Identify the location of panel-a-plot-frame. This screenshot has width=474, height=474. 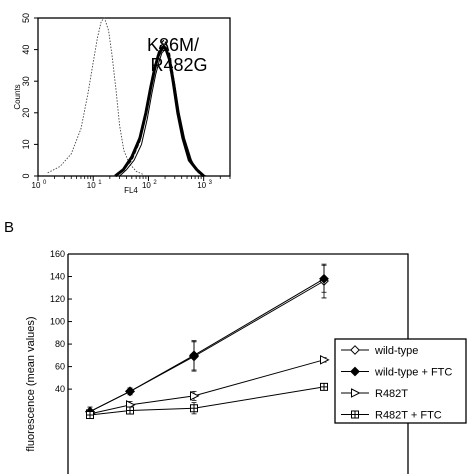
(134, 97).